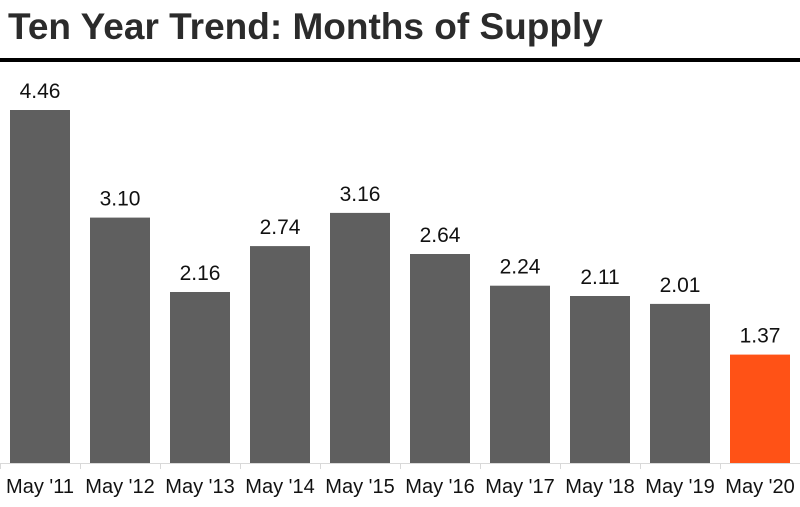 The width and height of the screenshot is (800, 507). Describe the element at coordinates (280, 227) in the screenshot. I see `value-label-4: 2.74` at that location.